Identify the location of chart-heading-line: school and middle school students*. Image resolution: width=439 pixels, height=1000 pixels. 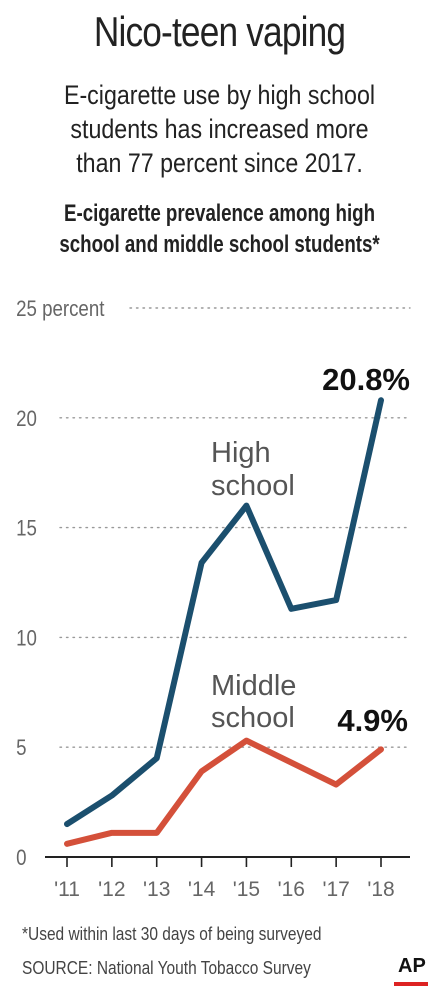
(219, 244).